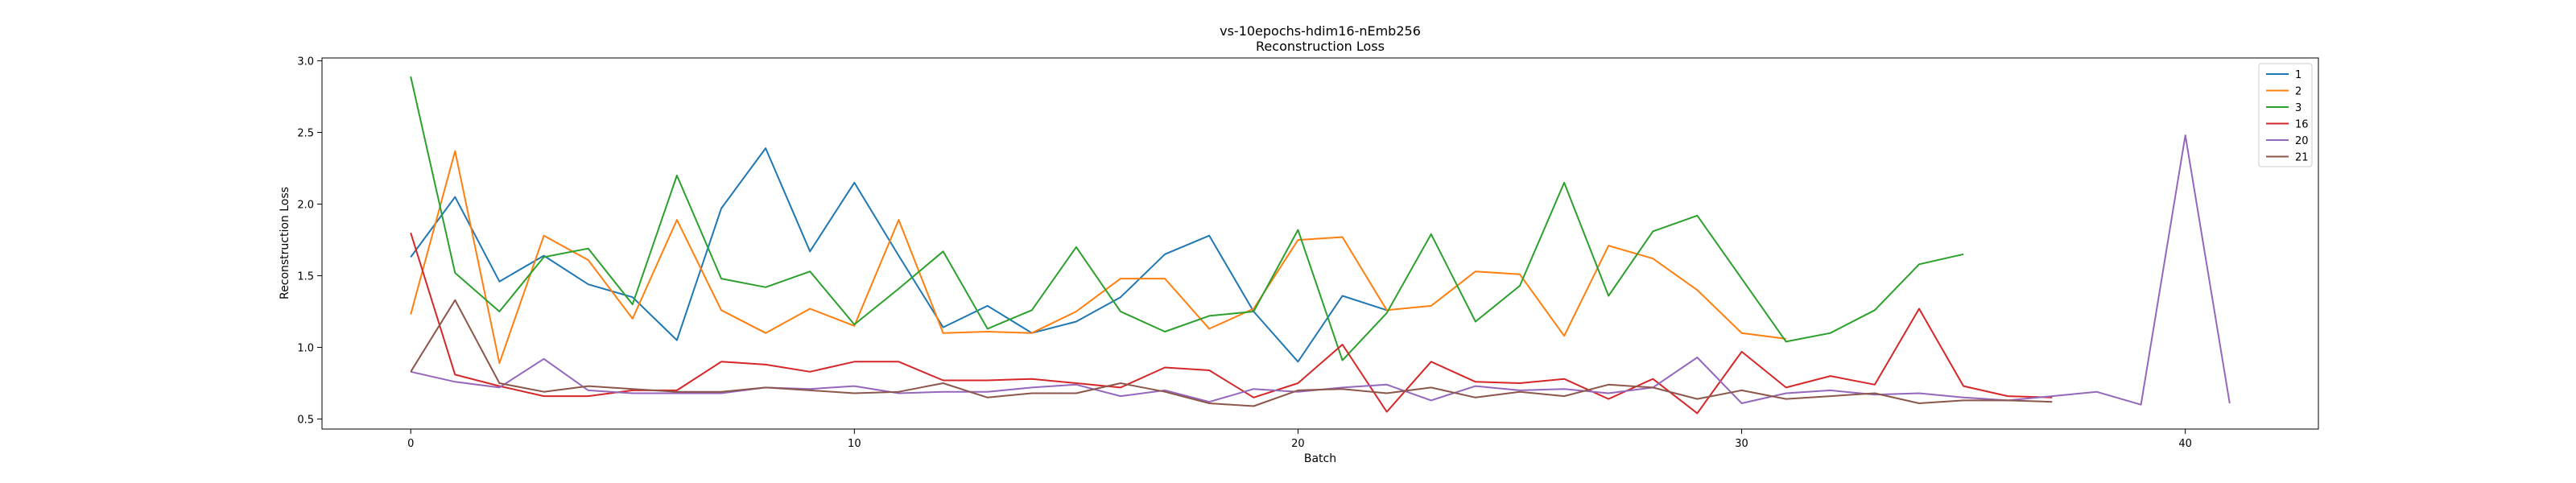 Image resolution: width=2576 pixels, height=483 pixels. What do you see at coordinates (2298, 108) in the screenshot?
I see `legend-label-3: 3` at bounding box center [2298, 108].